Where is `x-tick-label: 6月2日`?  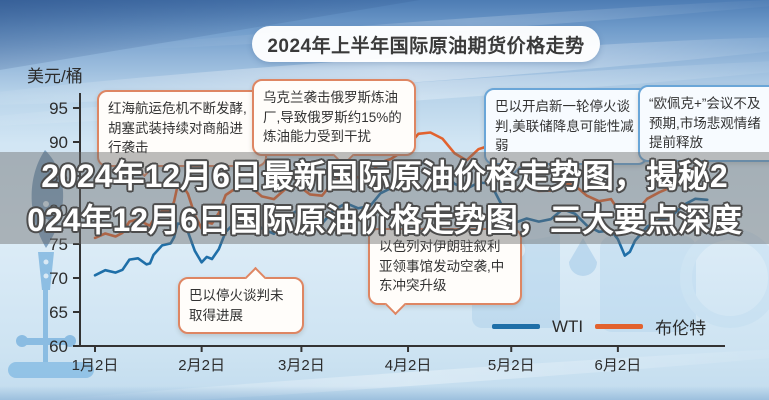
x-tick-label: 6月2日 is located at coordinates (618, 365).